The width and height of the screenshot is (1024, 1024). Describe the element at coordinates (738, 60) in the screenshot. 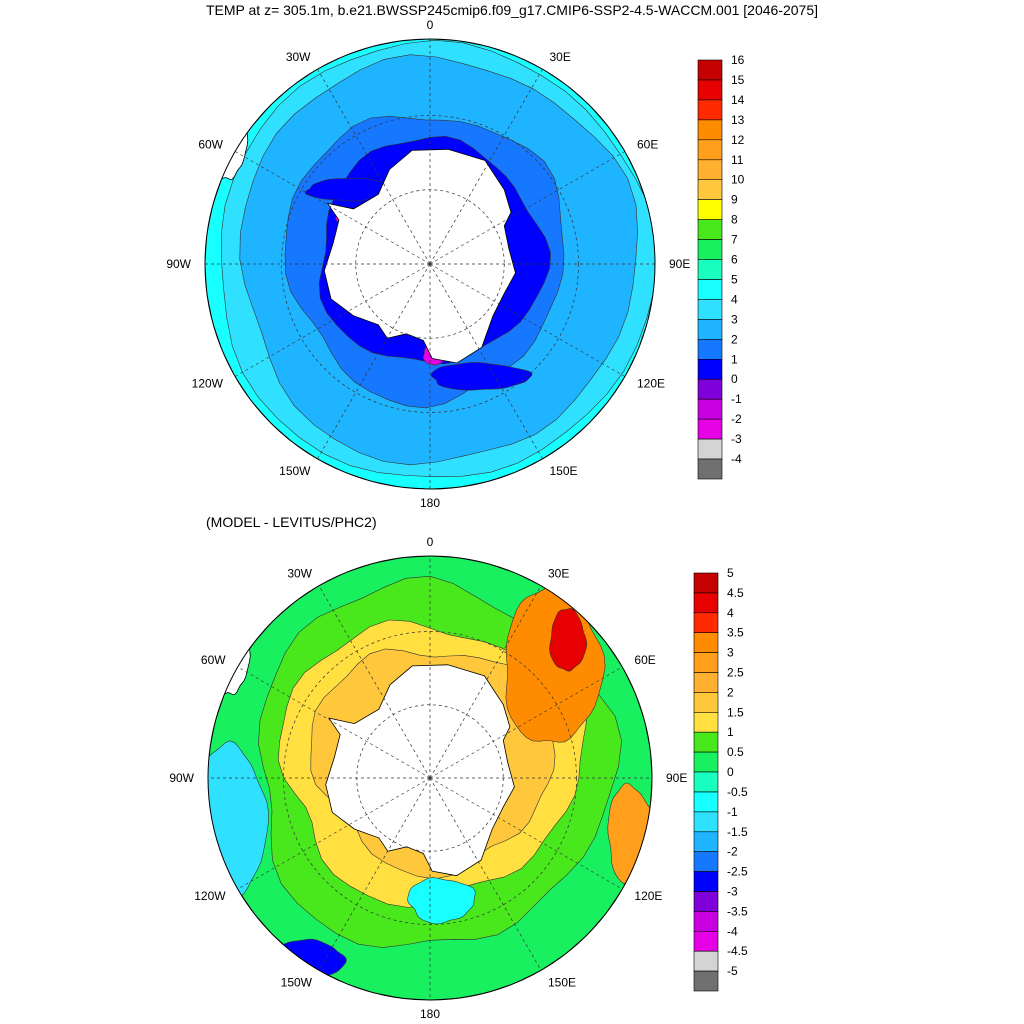

I see `colorbar-tick-label: 16` at that location.